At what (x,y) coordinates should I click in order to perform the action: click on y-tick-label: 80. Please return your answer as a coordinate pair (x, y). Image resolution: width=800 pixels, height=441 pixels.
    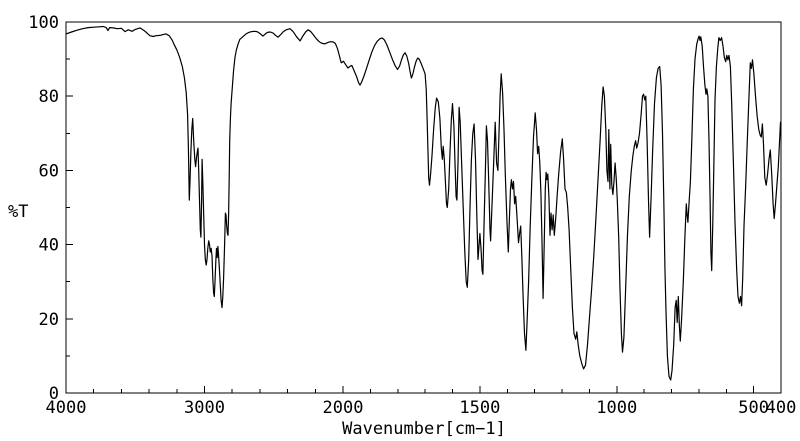
    Looking at the image, I should click on (49, 97).